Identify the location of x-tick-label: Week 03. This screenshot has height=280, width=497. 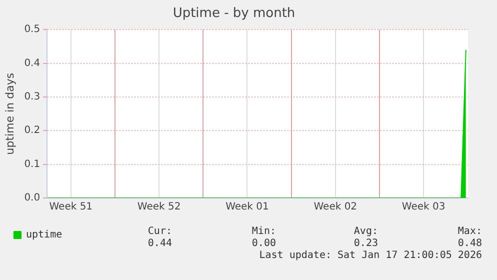
(424, 207).